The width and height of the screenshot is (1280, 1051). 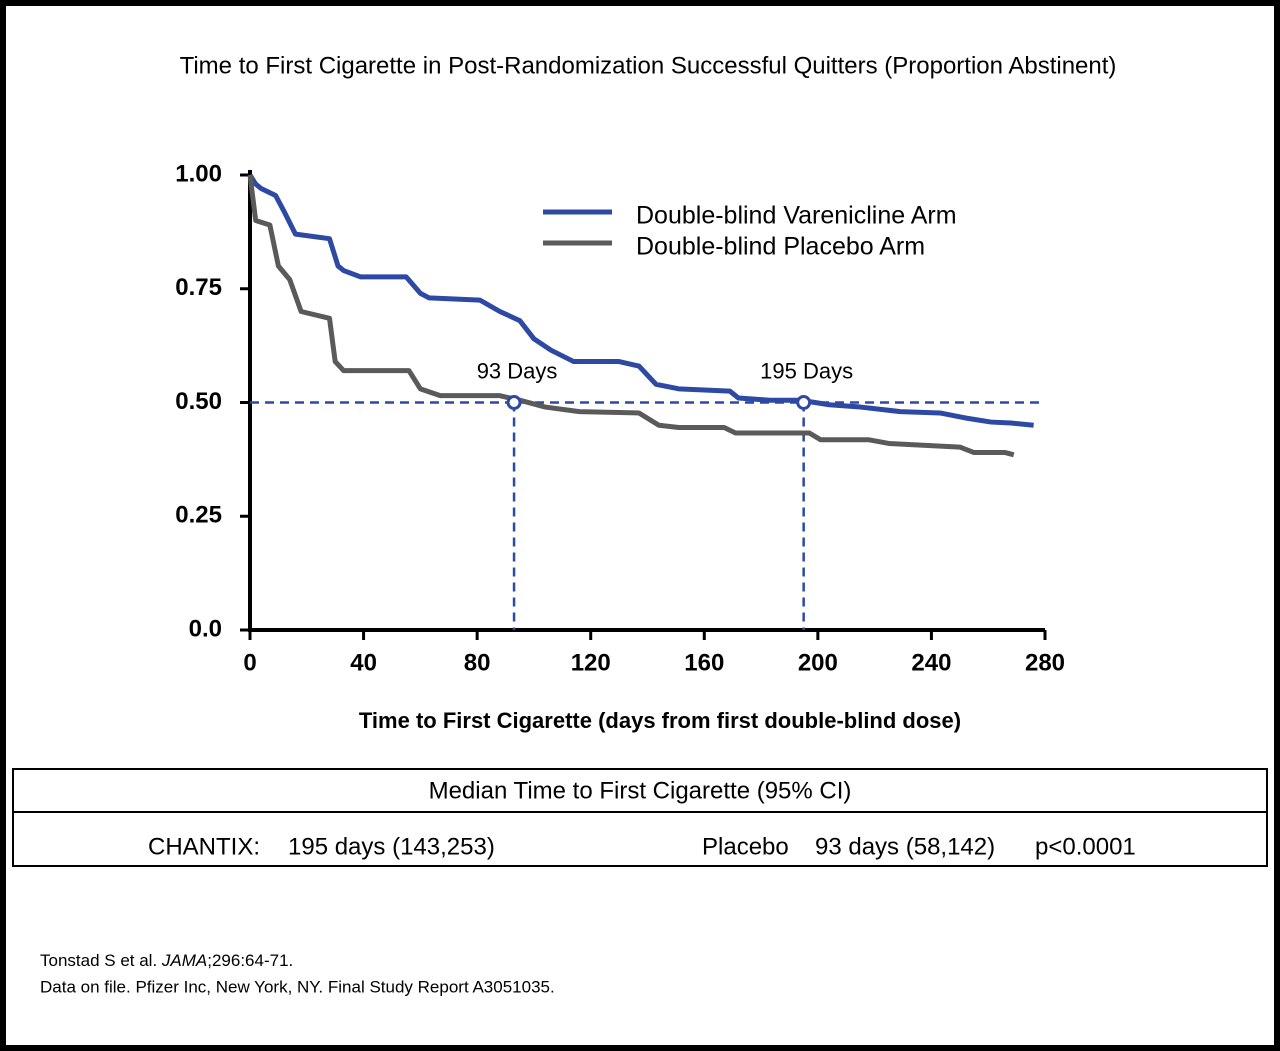 I want to click on legend-label: Double-blind Placebo Arm, so click(x=780, y=247).